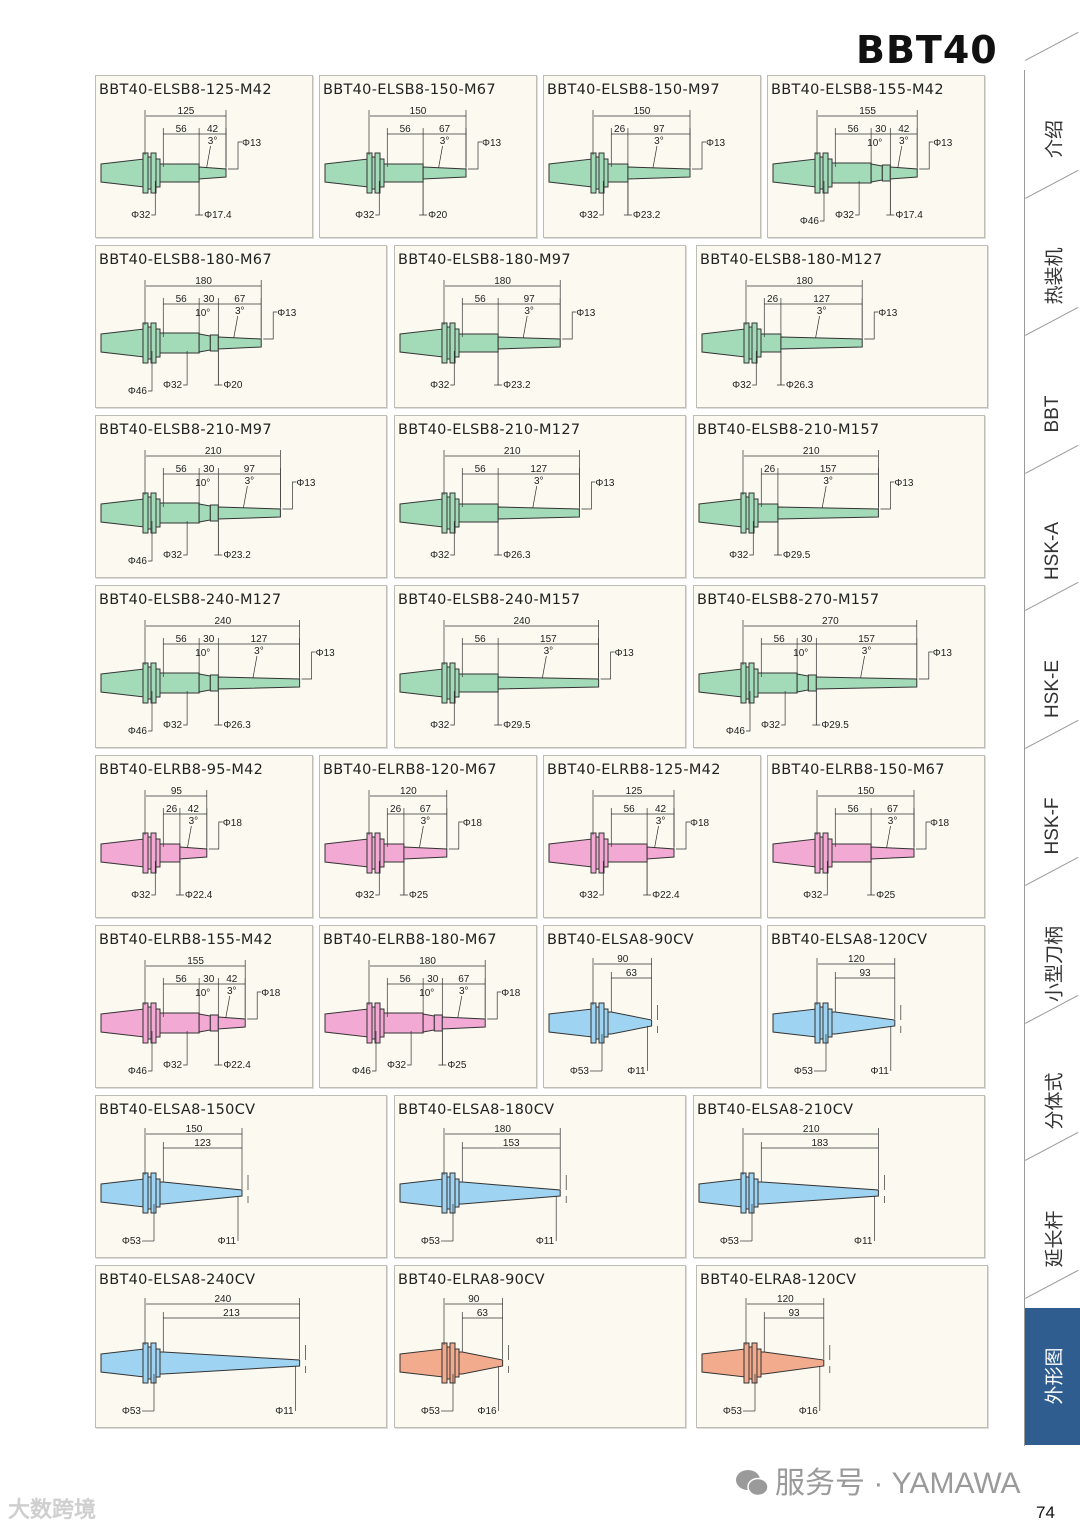  I want to click on product-code: BBT40-ELSA8-90CV, so click(620, 940).